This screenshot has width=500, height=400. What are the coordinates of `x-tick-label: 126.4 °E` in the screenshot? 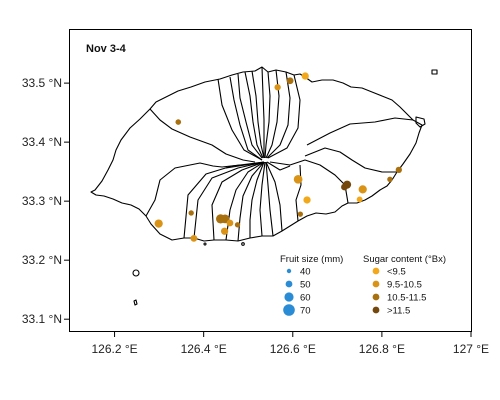 It's located at (204, 349).